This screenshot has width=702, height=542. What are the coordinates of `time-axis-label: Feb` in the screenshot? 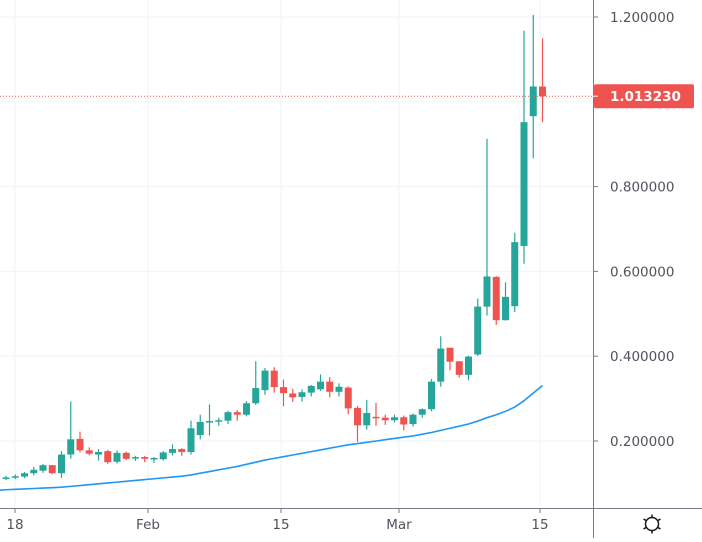 It's located at (148, 525).